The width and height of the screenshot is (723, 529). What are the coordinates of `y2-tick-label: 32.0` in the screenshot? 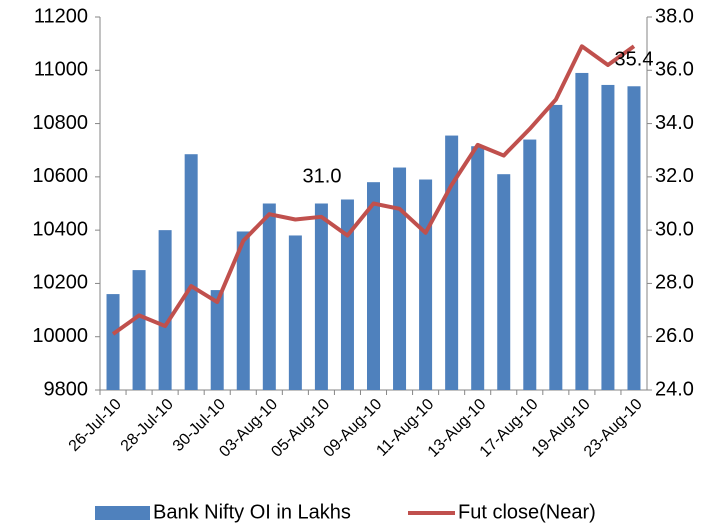 It's located at (674, 176).